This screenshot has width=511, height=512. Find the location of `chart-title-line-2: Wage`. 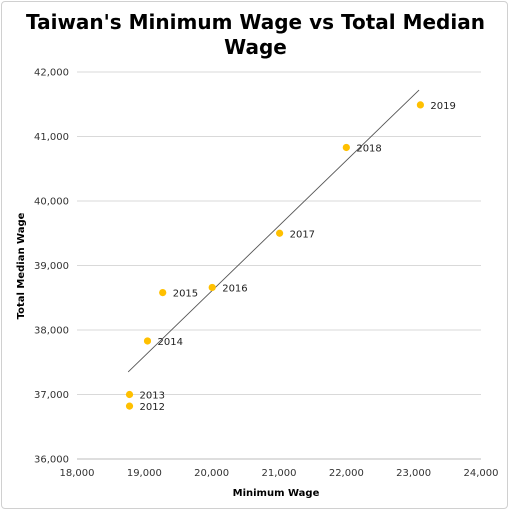

chart-title-line-2: Wage is located at coordinates (255, 47).